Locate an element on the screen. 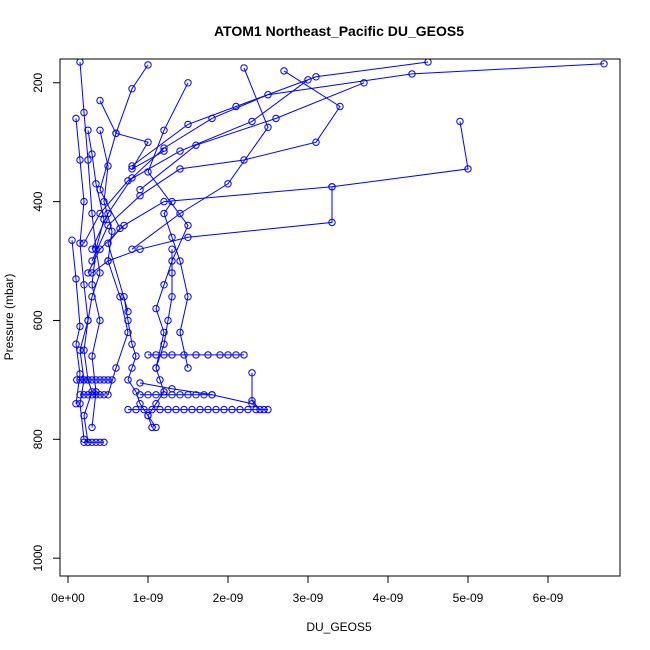  y-tick-label: 1000 is located at coordinates (38, 558).